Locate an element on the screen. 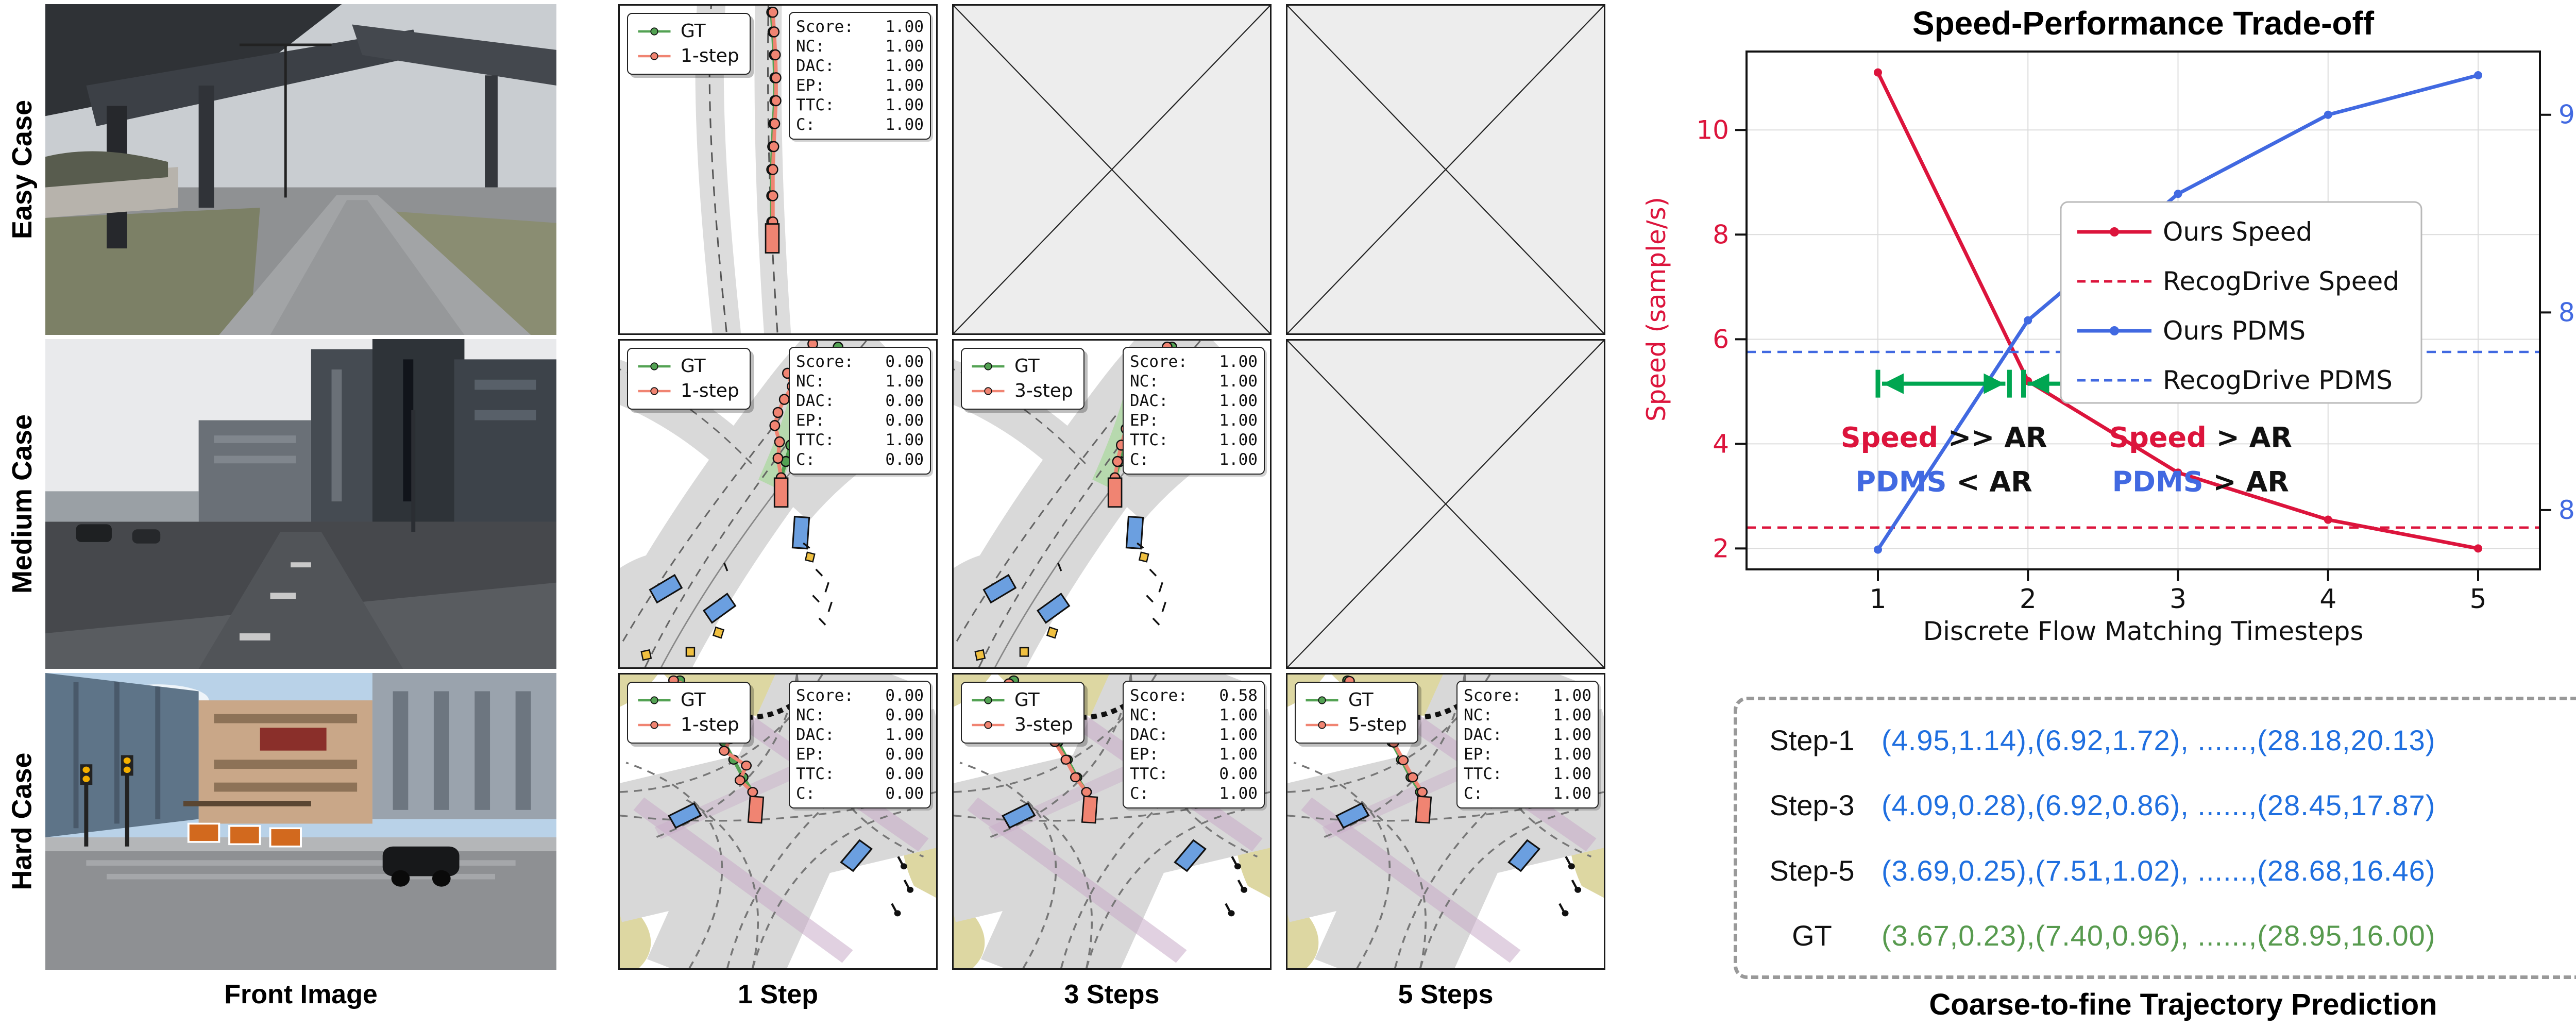 Image resolution: width=2576 pixels, height=1028 pixels. score-row: Score: 0.58 is located at coordinates (1194, 696).